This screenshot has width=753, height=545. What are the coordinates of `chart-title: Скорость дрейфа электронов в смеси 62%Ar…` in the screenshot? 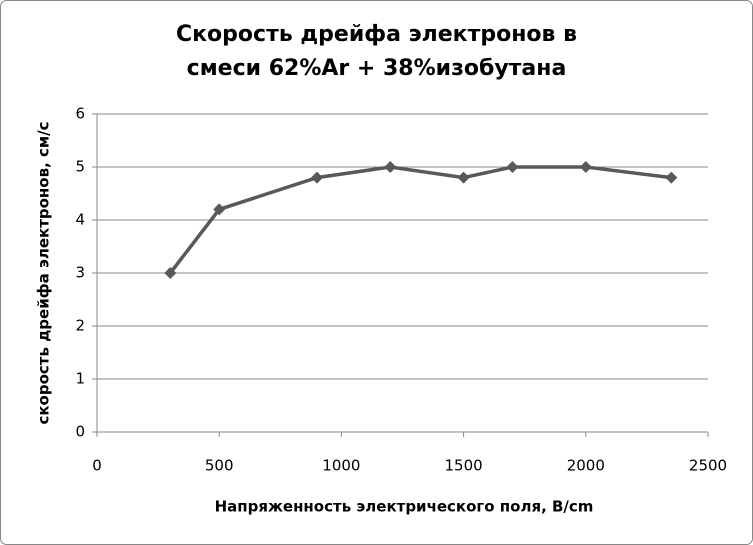 It's located at (376, 51).